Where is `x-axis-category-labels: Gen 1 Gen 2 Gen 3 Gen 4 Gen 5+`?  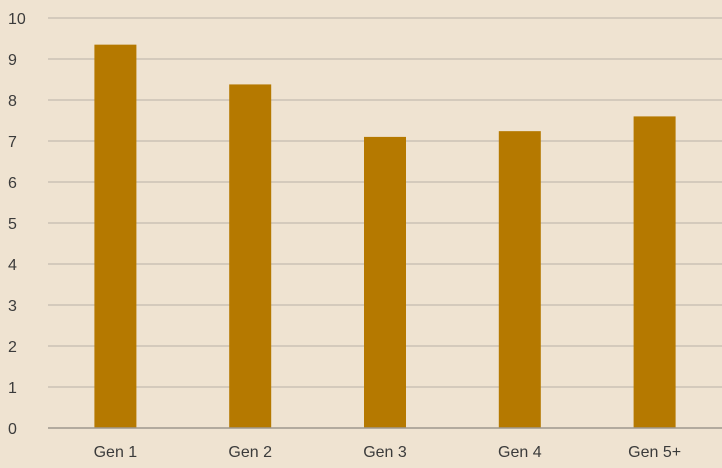 x-axis-category-labels: Gen 1 Gen 2 Gen 3 Gen 4 Gen 5+ is located at coordinates (387, 452).